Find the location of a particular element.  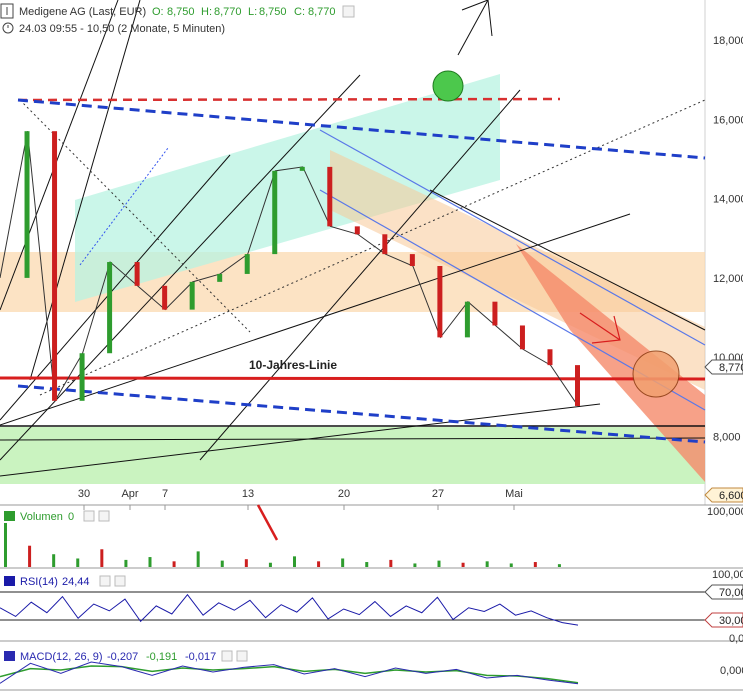

price-x-tick: 13 is located at coordinates (248, 494).